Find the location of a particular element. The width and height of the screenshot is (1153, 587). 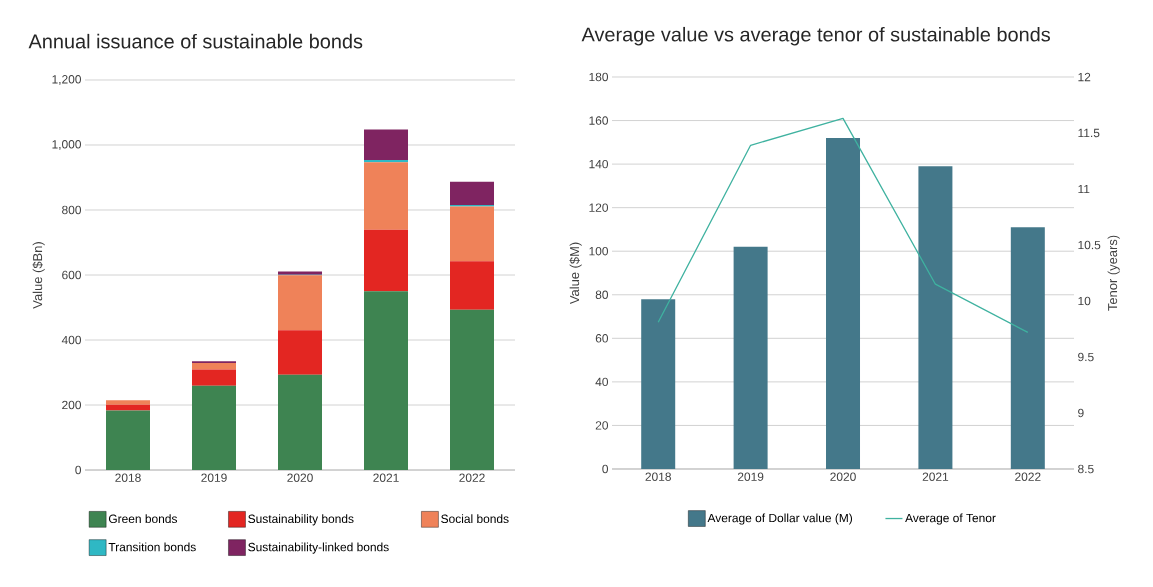

y-tick-label: 60 is located at coordinates (602, 338).